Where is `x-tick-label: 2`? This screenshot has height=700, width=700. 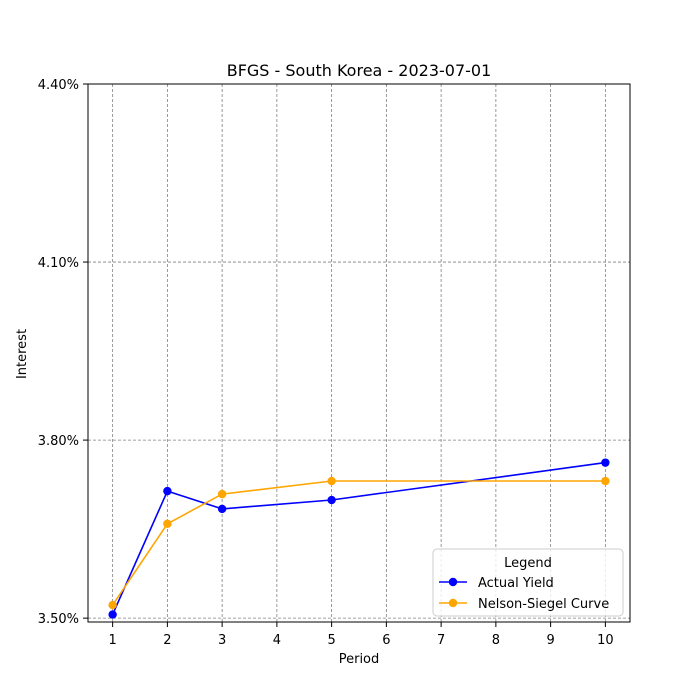
x-tick-label: 2 is located at coordinates (167, 640).